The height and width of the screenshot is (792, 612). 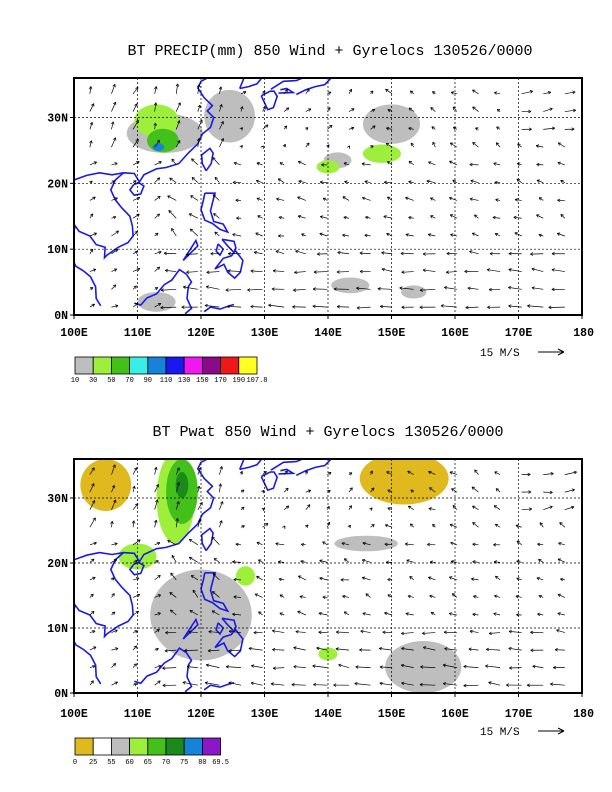 I want to click on colorbar-label: 150, so click(x=202, y=381).